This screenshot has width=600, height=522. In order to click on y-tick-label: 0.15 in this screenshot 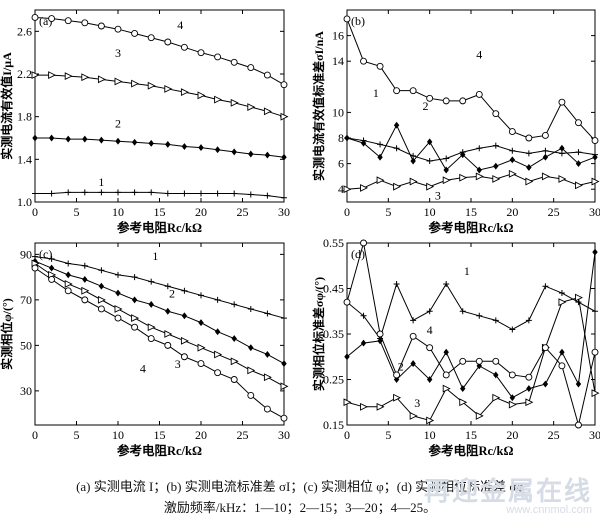, I will do `click(333, 425)`.